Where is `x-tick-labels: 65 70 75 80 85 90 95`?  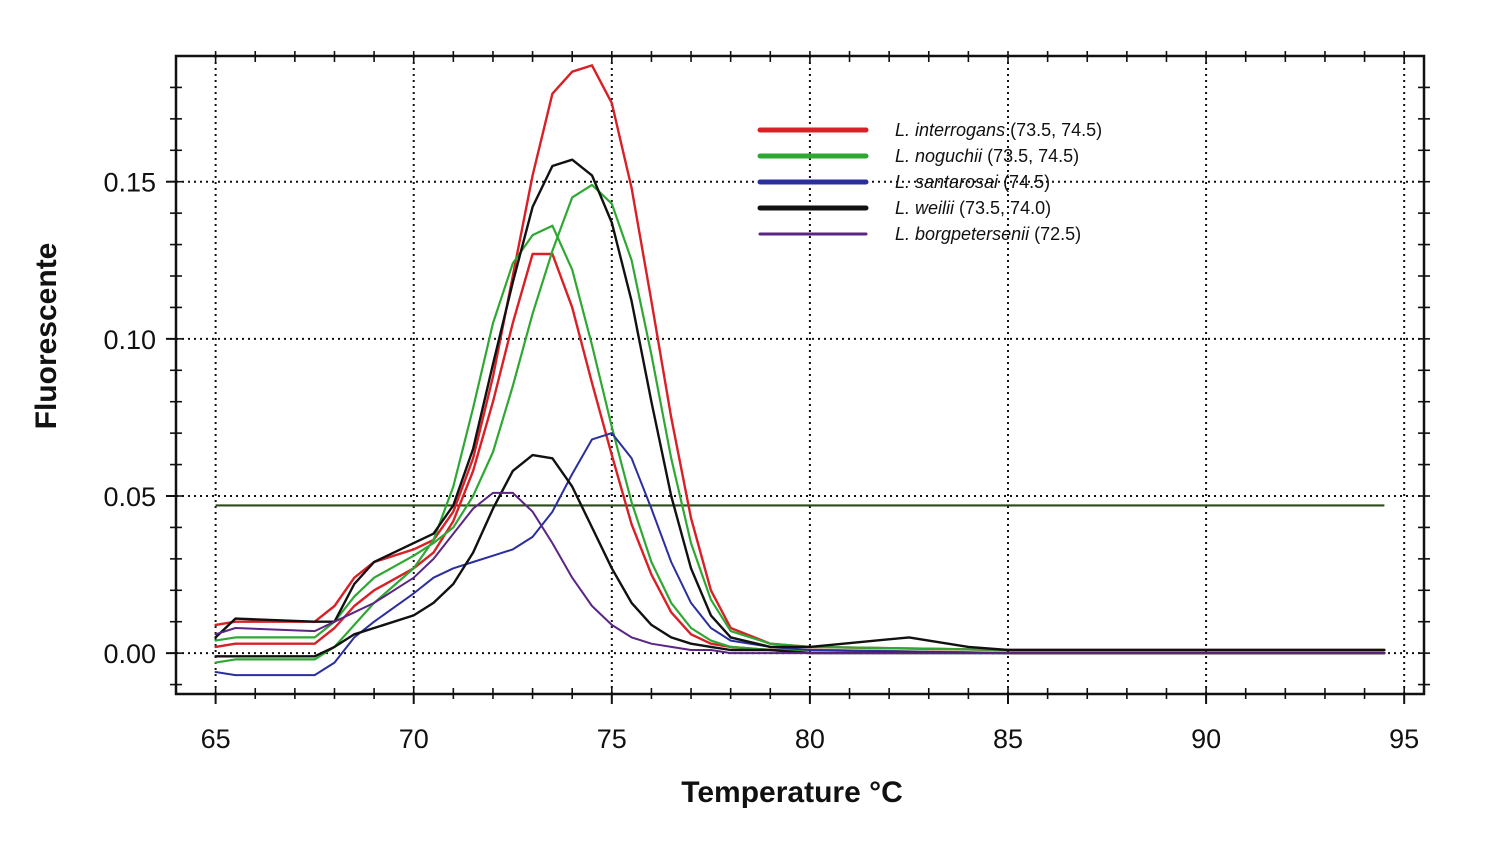
x-tick-labels: 65 70 75 80 85 90 95 is located at coordinates (810, 739).